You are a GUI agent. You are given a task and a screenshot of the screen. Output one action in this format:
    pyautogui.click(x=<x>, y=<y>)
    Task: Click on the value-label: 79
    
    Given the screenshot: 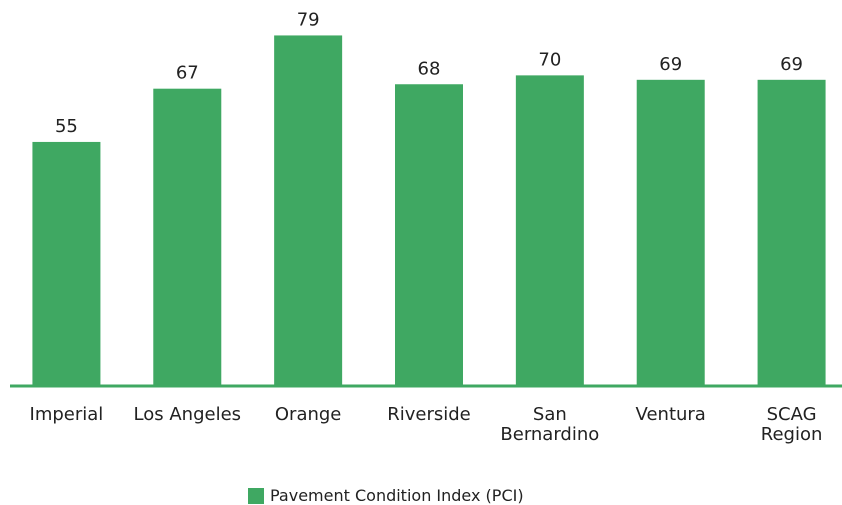 What is the action you would take?
    pyautogui.click(x=308, y=19)
    